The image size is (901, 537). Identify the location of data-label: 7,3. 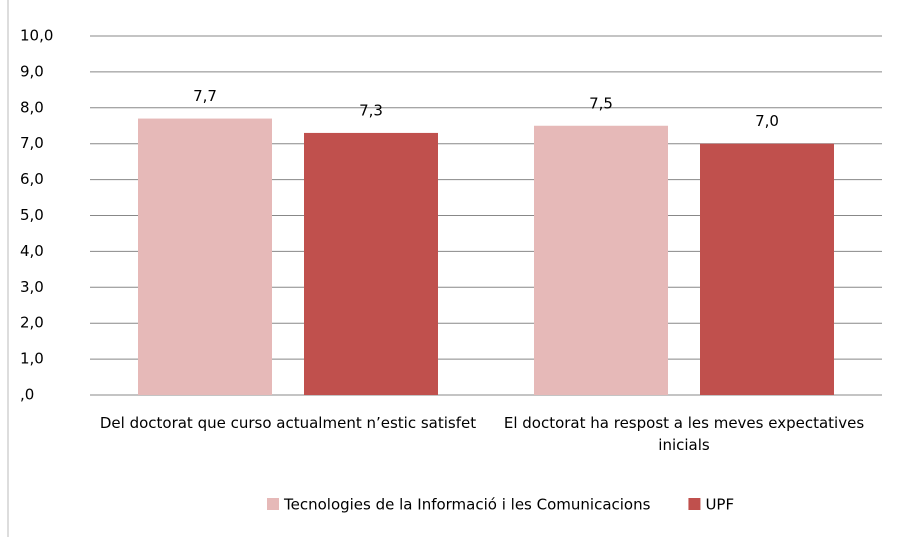
(371, 110).